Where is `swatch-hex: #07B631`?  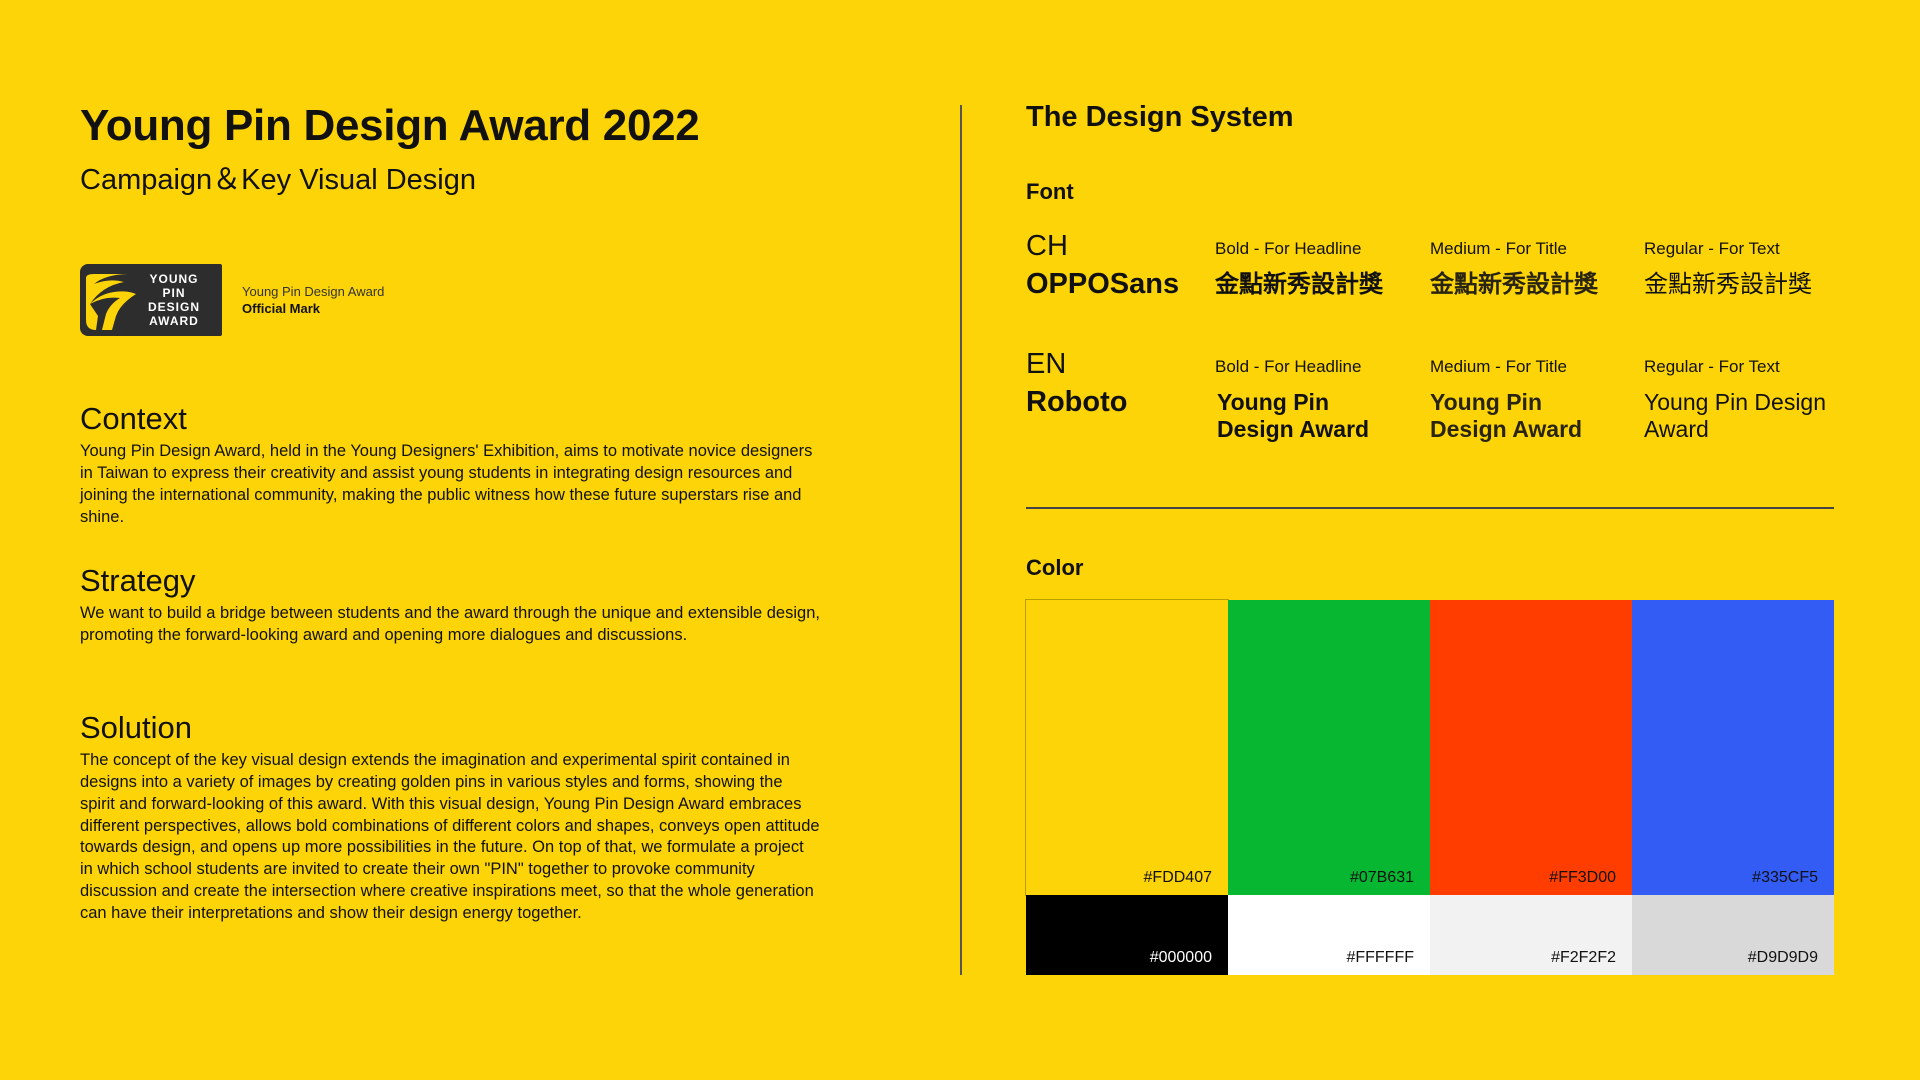 swatch-hex: #07B631 is located at coordinates (1381, 877).